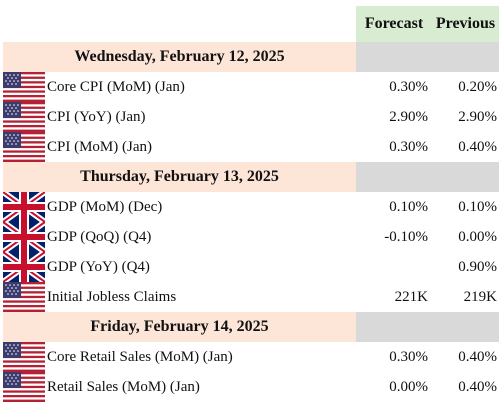 The height and width of the screenshot is (402, 501). I want to click on previous-value: 219K, so click(480, 296).